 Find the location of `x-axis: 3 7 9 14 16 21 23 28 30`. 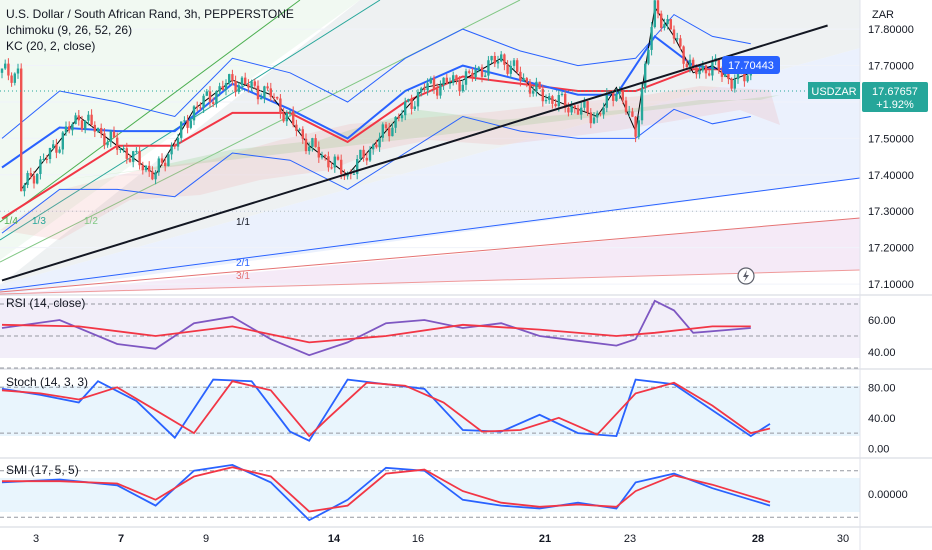

x-axis: 3 7 9 14 16 21 23 28 30 is located at coordinates (441, 539).